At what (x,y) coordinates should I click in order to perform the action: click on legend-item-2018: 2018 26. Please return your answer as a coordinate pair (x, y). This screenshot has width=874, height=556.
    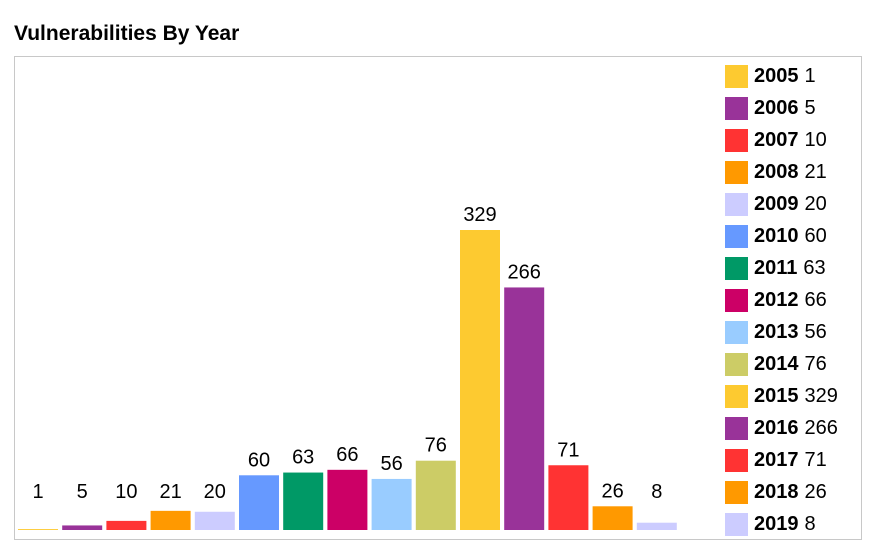
    Looking at the image, I should click on (795, 492).